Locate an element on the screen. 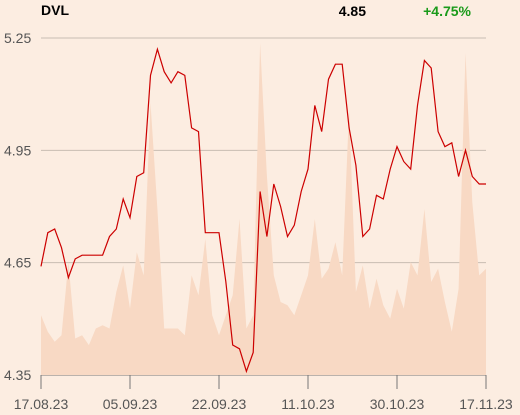  x-tick-label: 17.11.23 is located at coordinates (486, 404).